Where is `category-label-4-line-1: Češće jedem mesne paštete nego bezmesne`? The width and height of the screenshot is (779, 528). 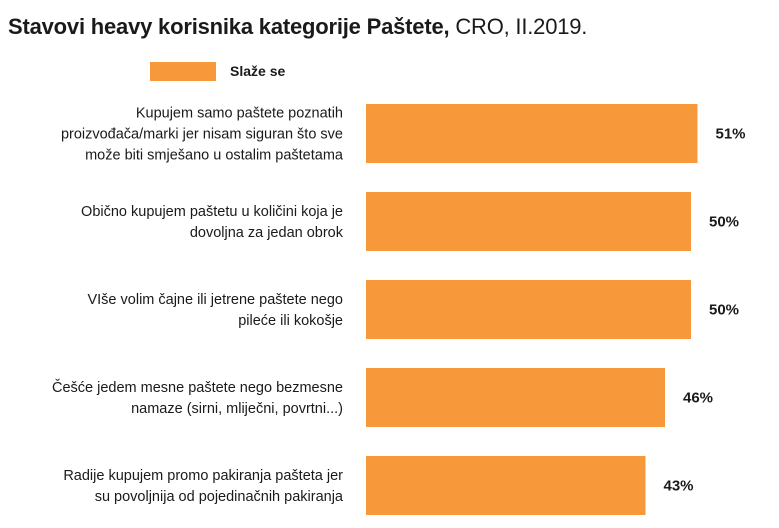 category-label-4-line-1: Češće jedem mesne paštete nego bezmesne is located at coordinates (197, 387).